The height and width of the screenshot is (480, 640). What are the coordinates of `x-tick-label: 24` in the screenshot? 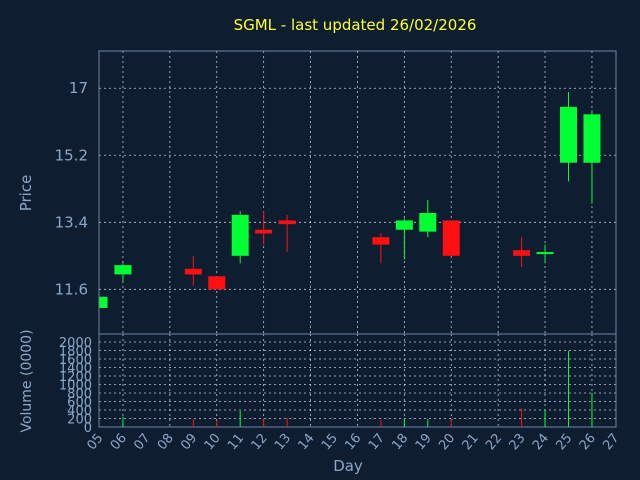 It's located at (541, 442).